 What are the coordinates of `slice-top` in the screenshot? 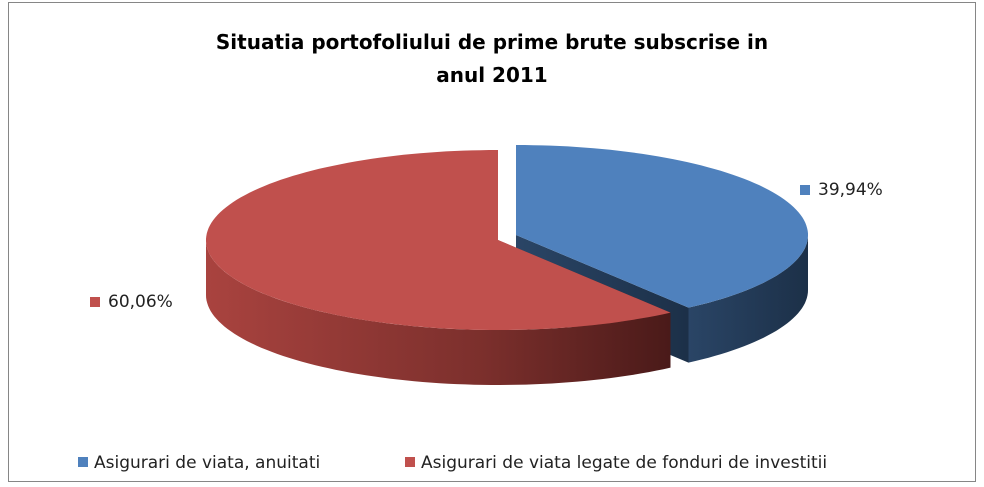 It's located at (662, 226).